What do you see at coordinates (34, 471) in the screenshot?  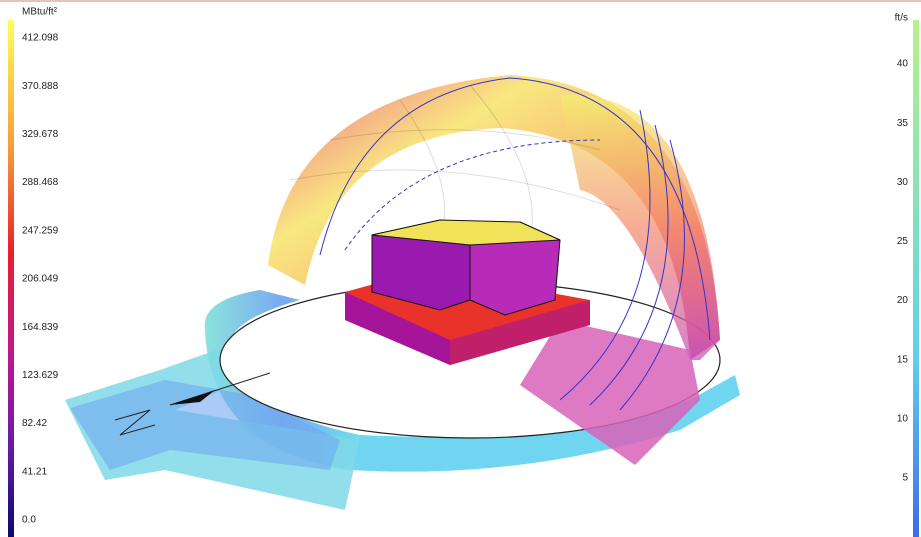 I see `left-legend-label: 41.21` at bounding box center [34, 471].